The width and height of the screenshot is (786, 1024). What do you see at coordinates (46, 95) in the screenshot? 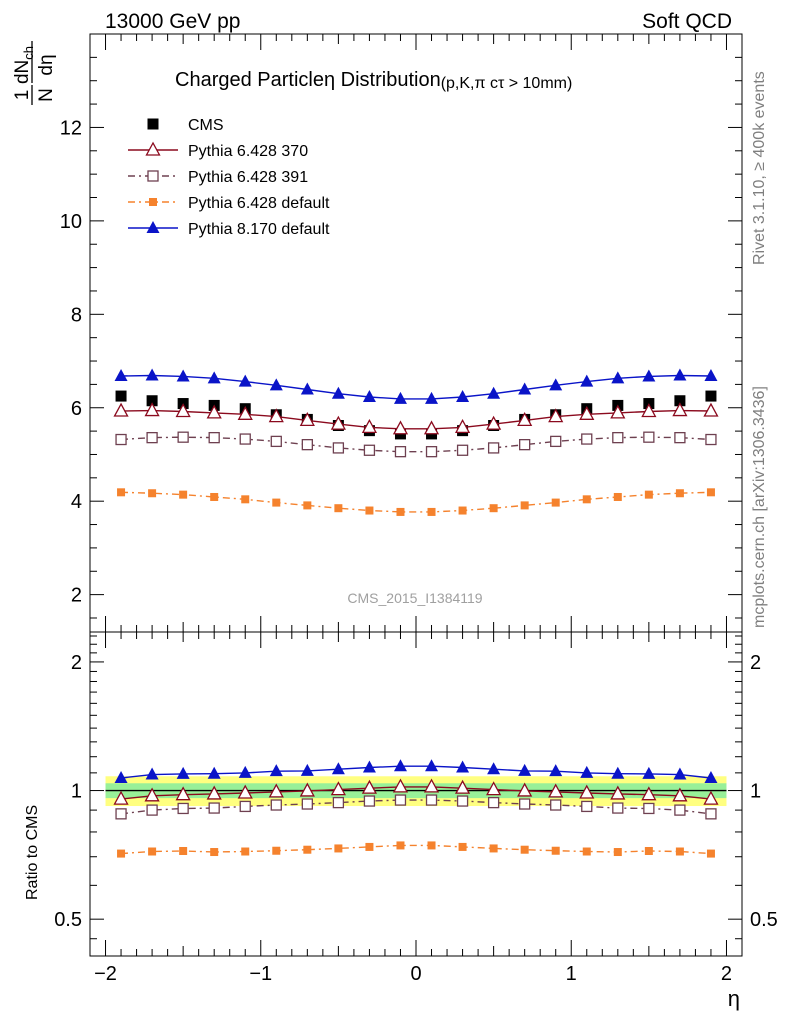
I see `ylabel-n: N` at bounding box center [46, 95].